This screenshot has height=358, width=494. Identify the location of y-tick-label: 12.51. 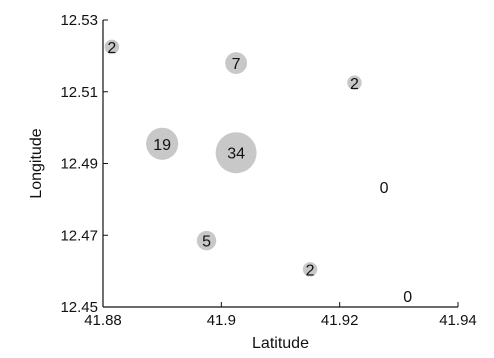
(79, 92).